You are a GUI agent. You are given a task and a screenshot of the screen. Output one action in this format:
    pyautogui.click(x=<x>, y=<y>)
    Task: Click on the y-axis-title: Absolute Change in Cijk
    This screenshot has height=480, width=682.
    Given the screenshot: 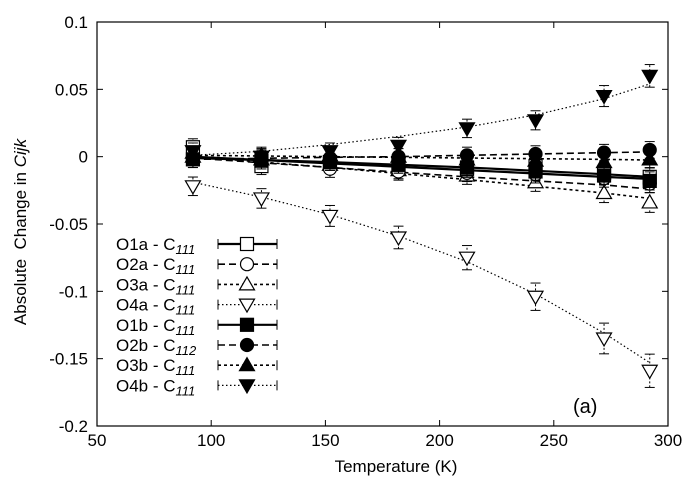 What is the action you would take?
    pyautogui.click(x=20, y=231)
    